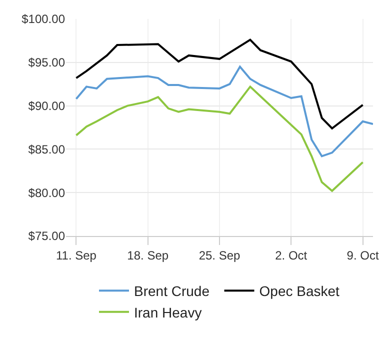 The height and width of the screenshot is (340, 385). What do you see at coordinates (44, 19) in the screenshot?
I see `y-tick-label: $100.00` at bounding box center [44, 19].